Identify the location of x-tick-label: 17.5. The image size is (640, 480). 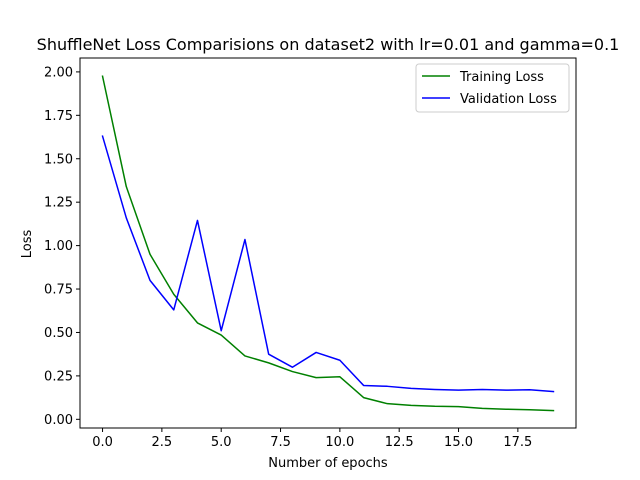
(517, 442).